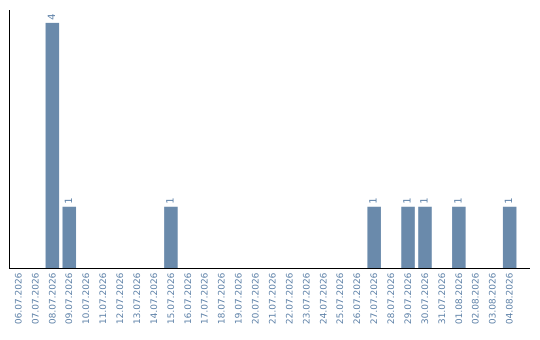  What do you see at coordinates (425, 298) in the screenshot?
I see `x-tick-label: 30.07.2026` at bounding box center [425, 298].